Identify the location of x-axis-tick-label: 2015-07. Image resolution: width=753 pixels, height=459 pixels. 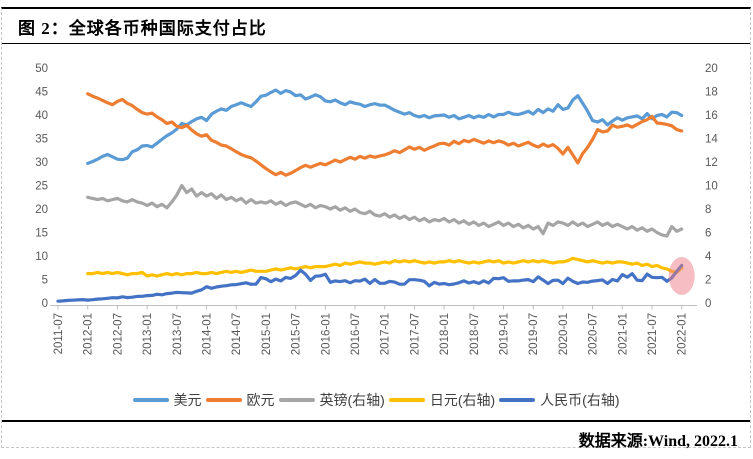
(297, 334).